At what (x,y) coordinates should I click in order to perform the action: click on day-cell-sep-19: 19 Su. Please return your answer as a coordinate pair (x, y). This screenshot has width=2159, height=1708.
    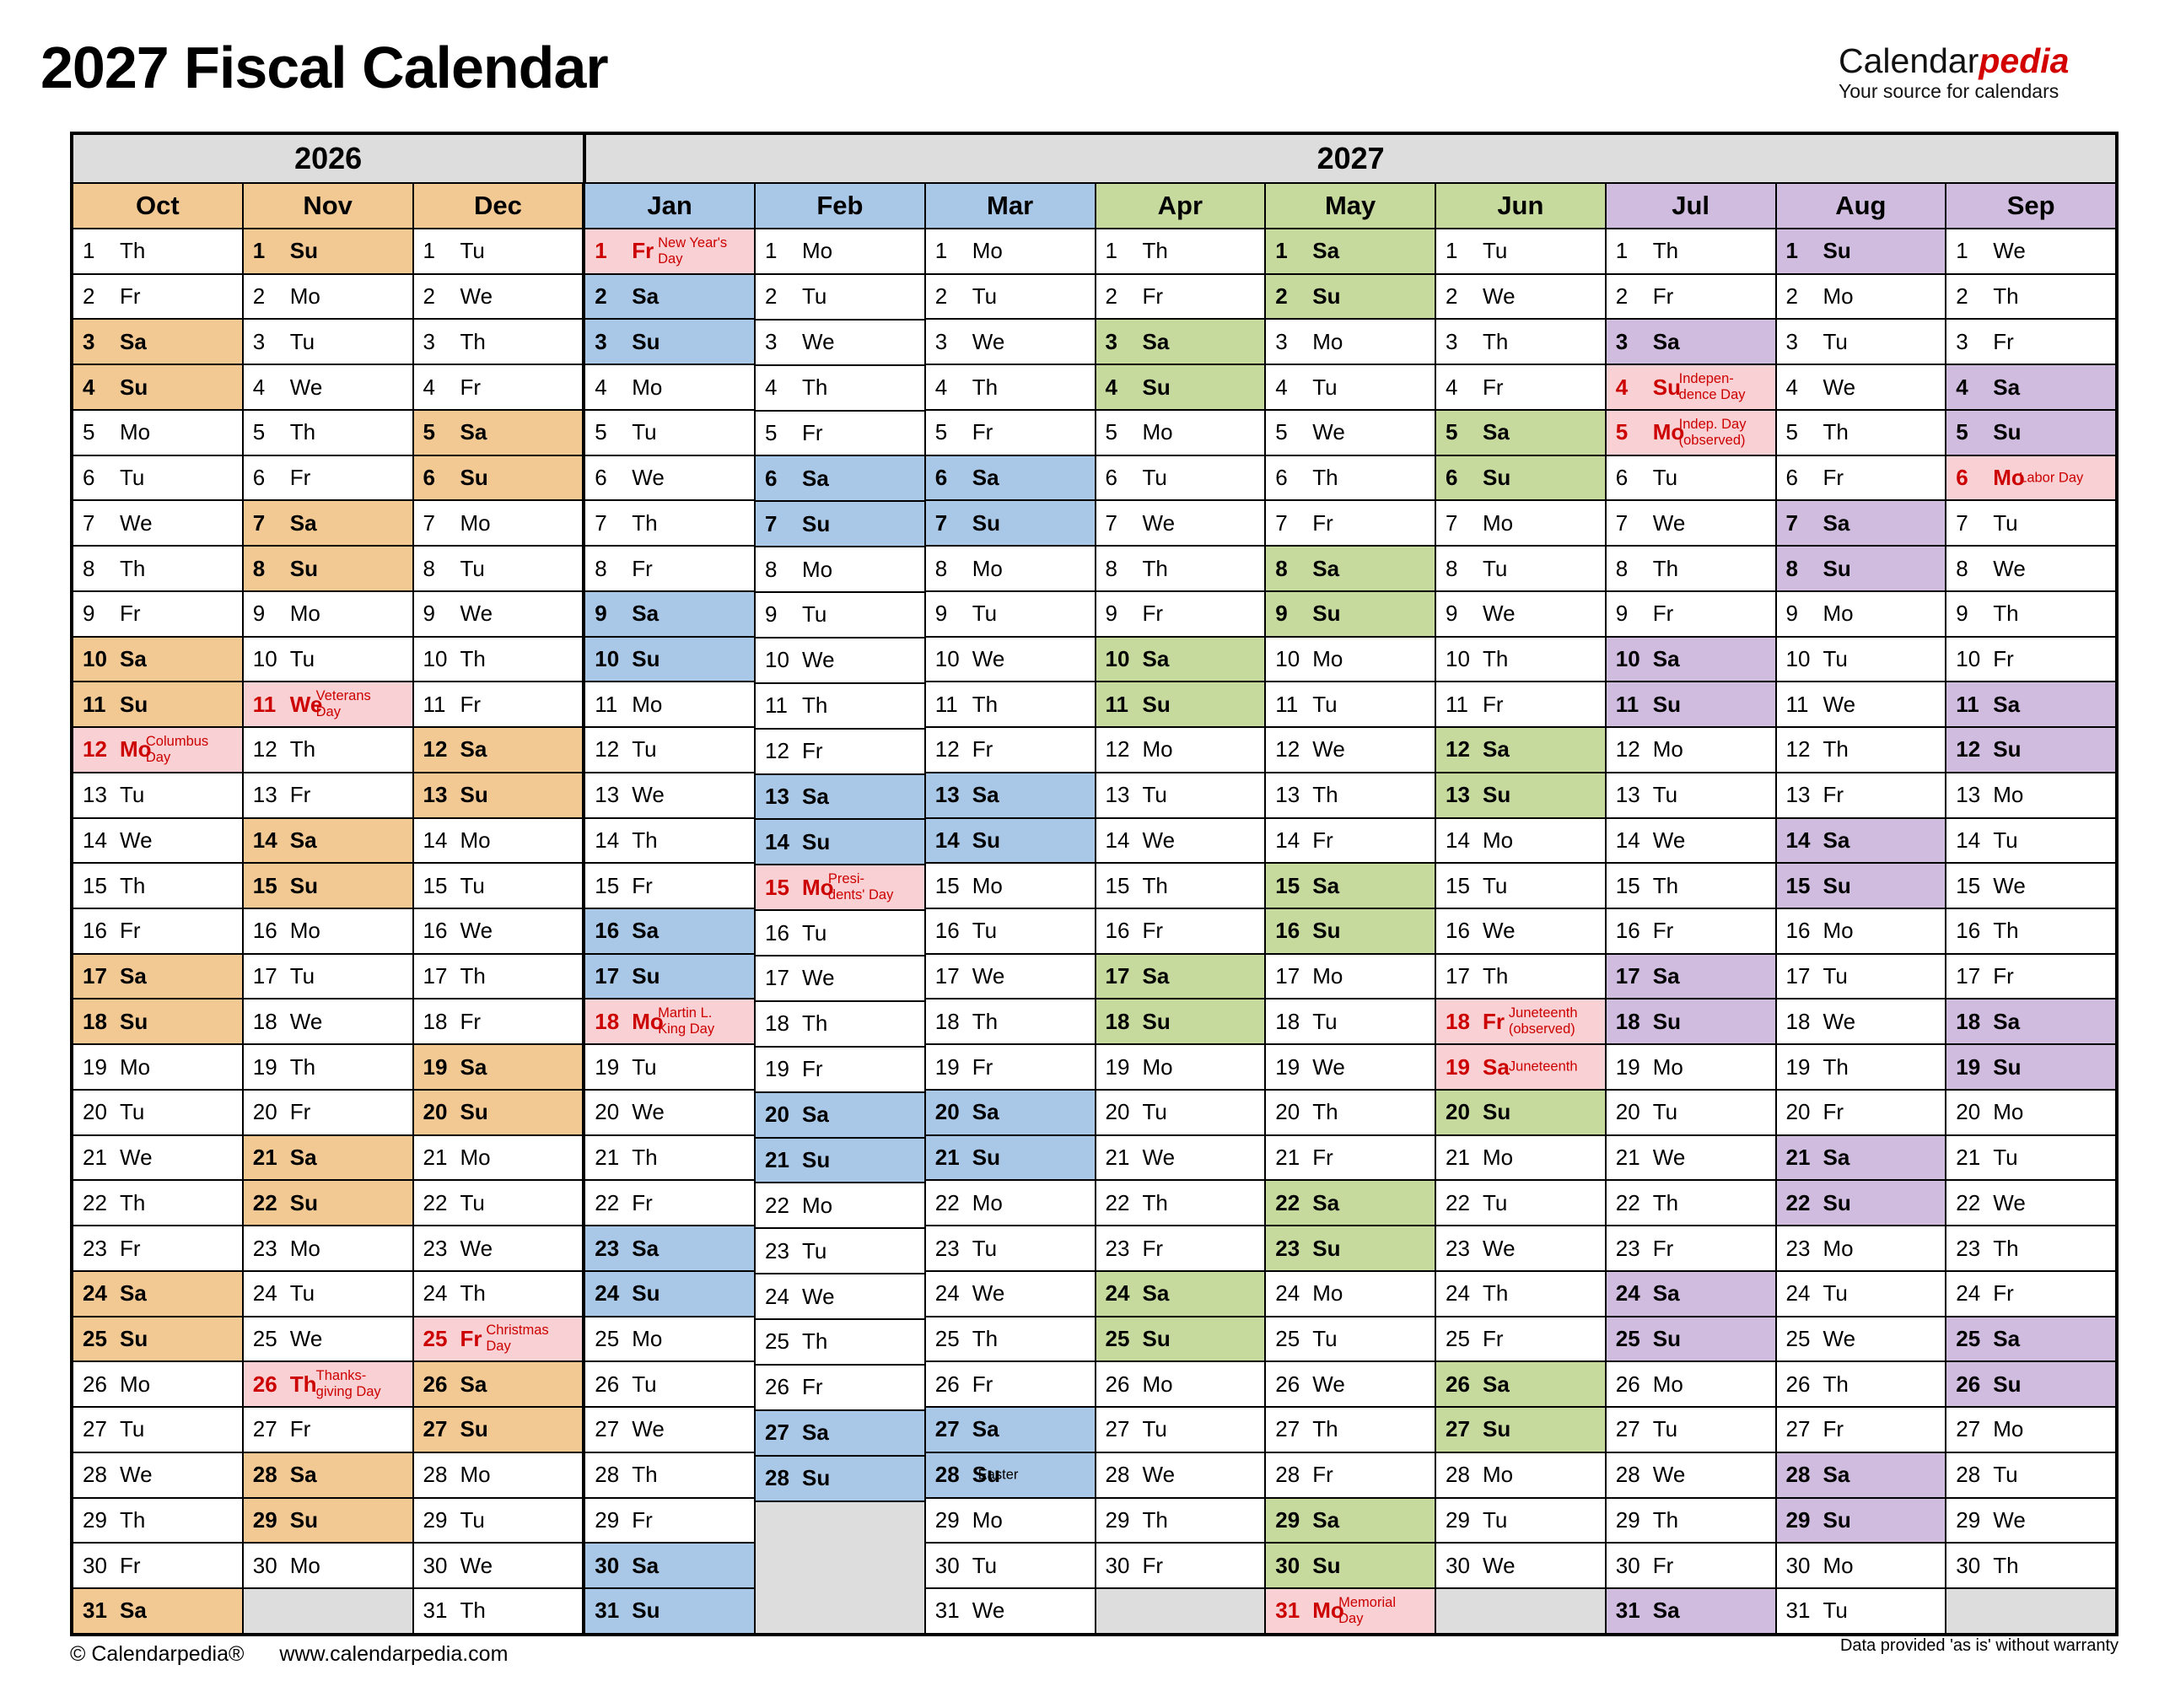
    Looking at the image, I should click on (2031, 1068).